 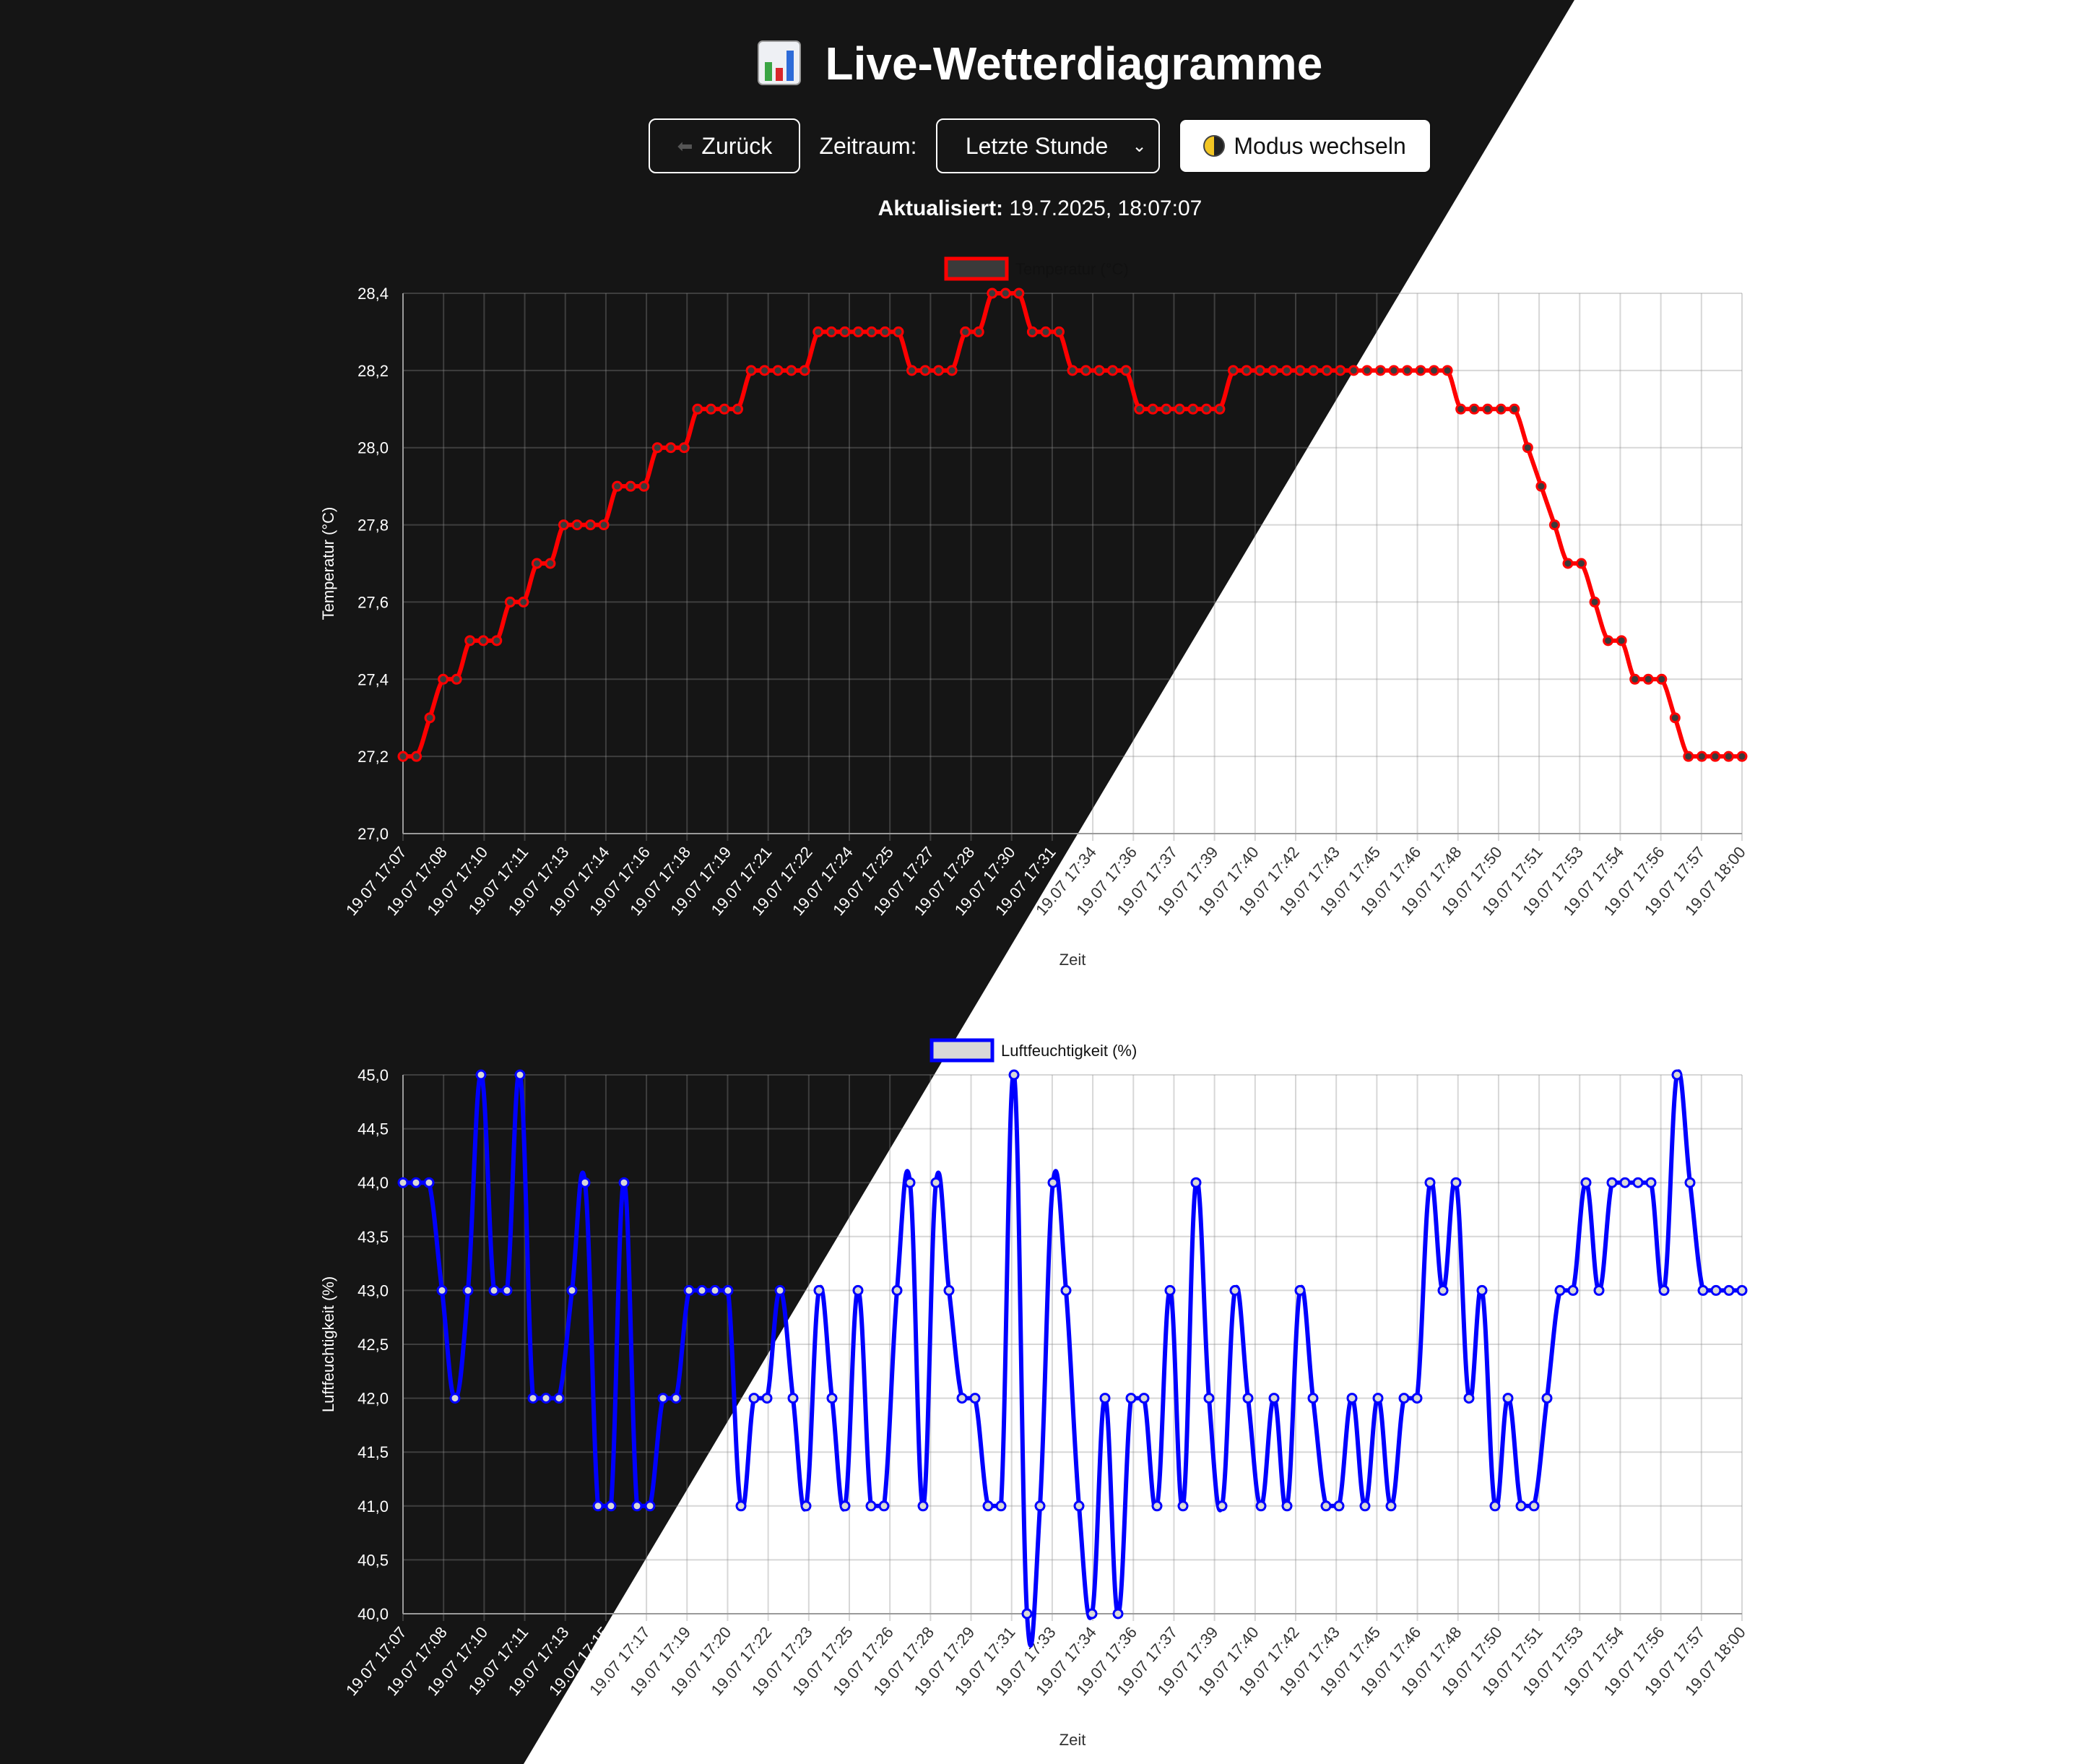 I want to click on mode-toggle-button: Modus wechseln, so click(x=1304, y=145).